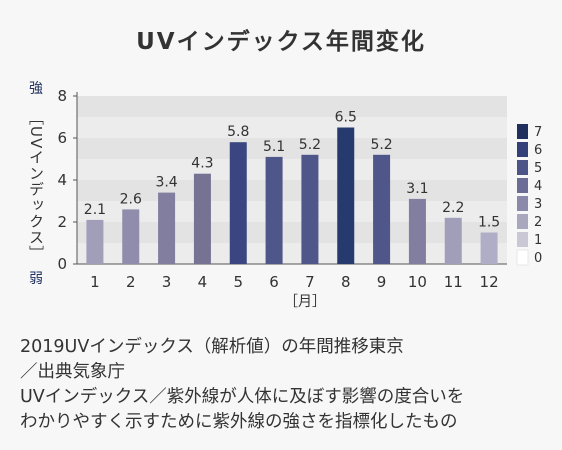 Image resolution: width=562 pixels, height=450 pixels. Describe the element at coordinates (212, 347) in the screenshot. I see `caption-line-1: 2019UVインデックス（解析値）の年間推移東京` at that location.